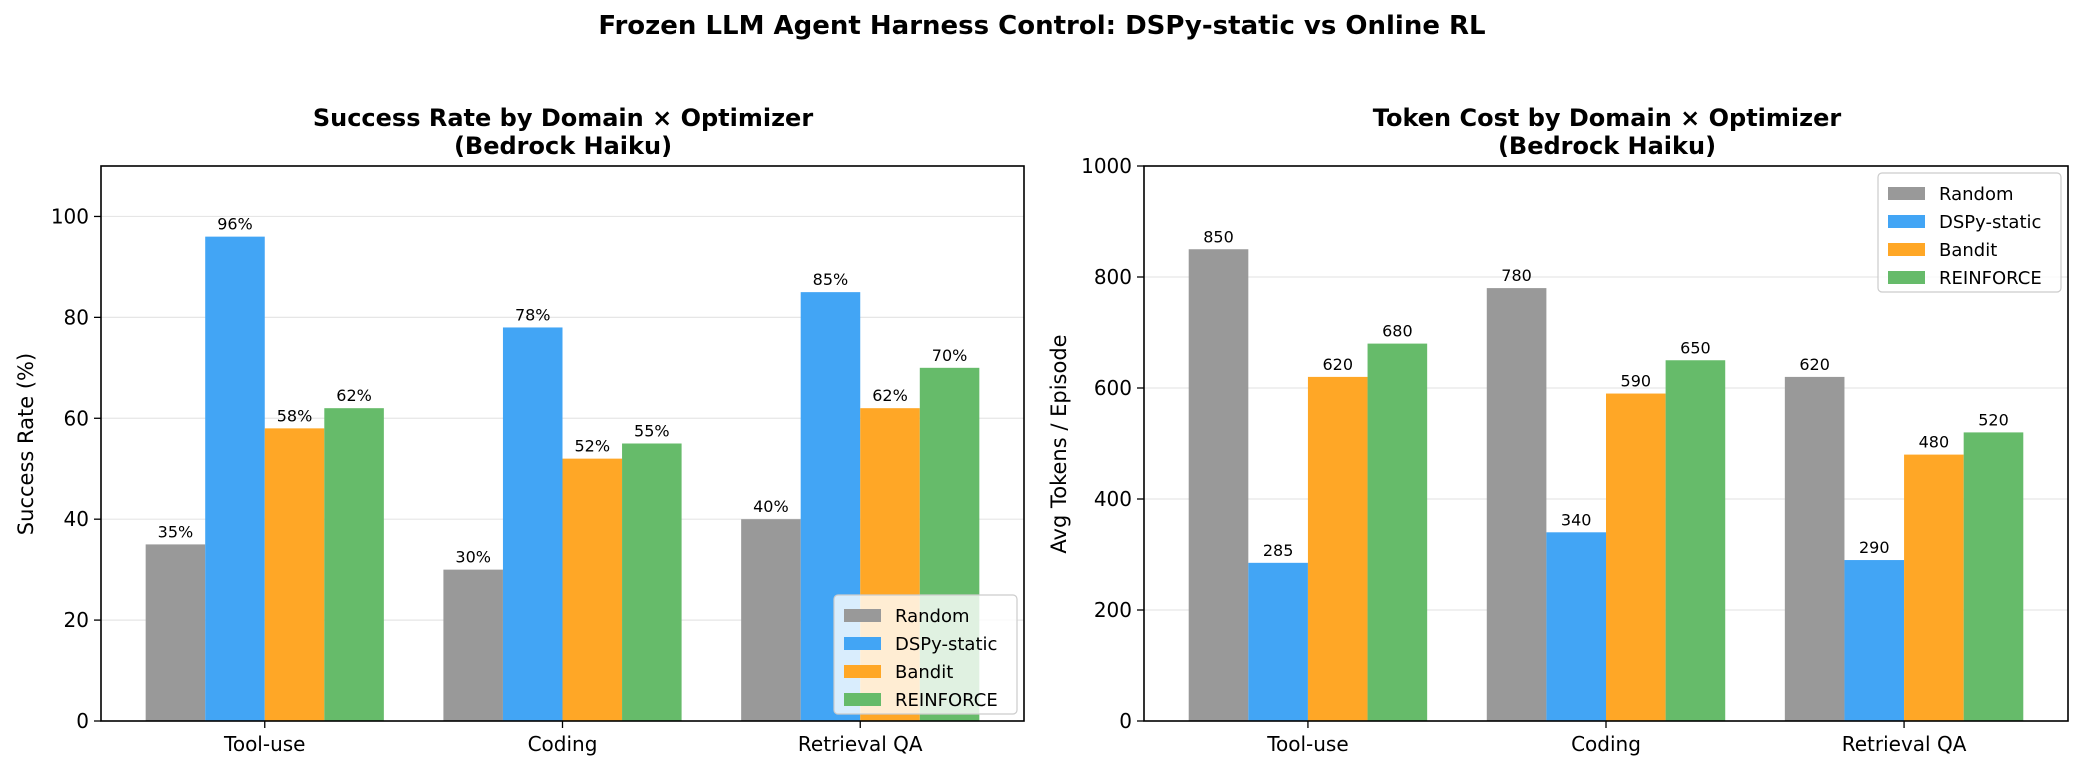 Image resolution: width=2085 pixels, height=771 pixels. What do you see at coordinates (1113, 499) in the screenshot?
I see `token-ytick-label: 400` at bounding box center [1113, 499].